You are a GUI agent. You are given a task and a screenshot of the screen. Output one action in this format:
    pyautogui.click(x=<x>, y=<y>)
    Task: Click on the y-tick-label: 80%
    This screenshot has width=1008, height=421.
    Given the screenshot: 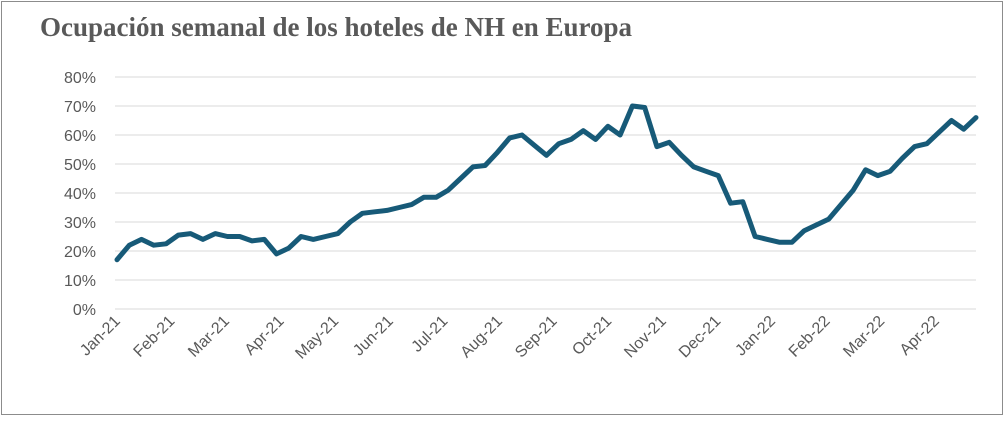 What is the action you would take?
    pyautogui.click(x=80, y=78)
    